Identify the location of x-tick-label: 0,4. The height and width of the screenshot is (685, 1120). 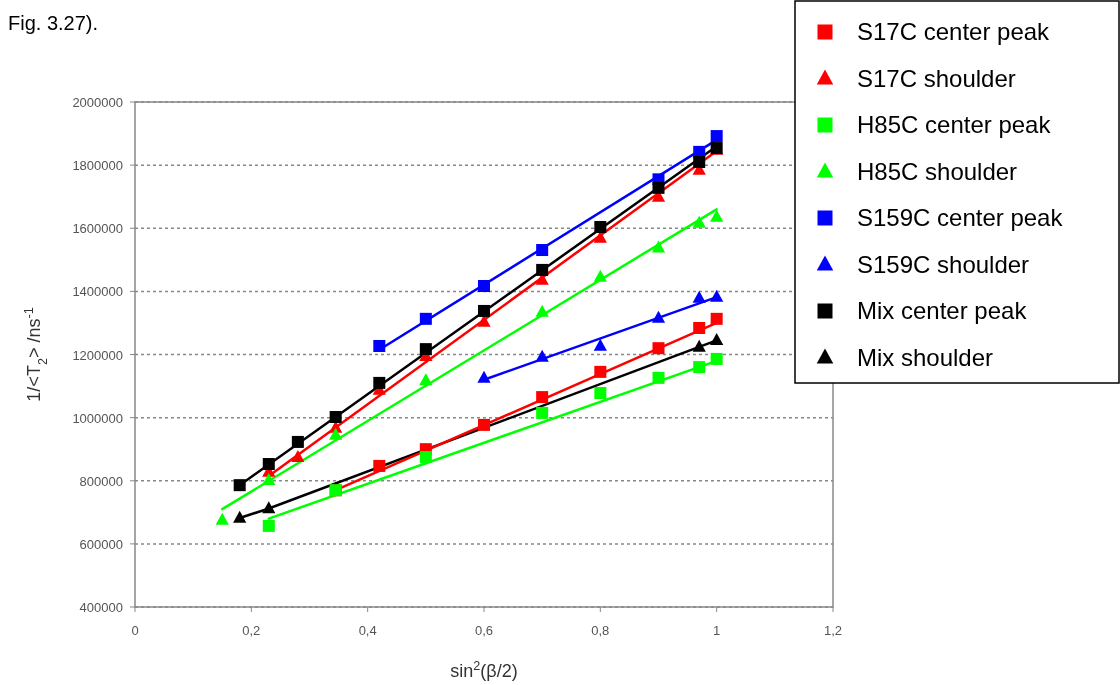
(367, 630).